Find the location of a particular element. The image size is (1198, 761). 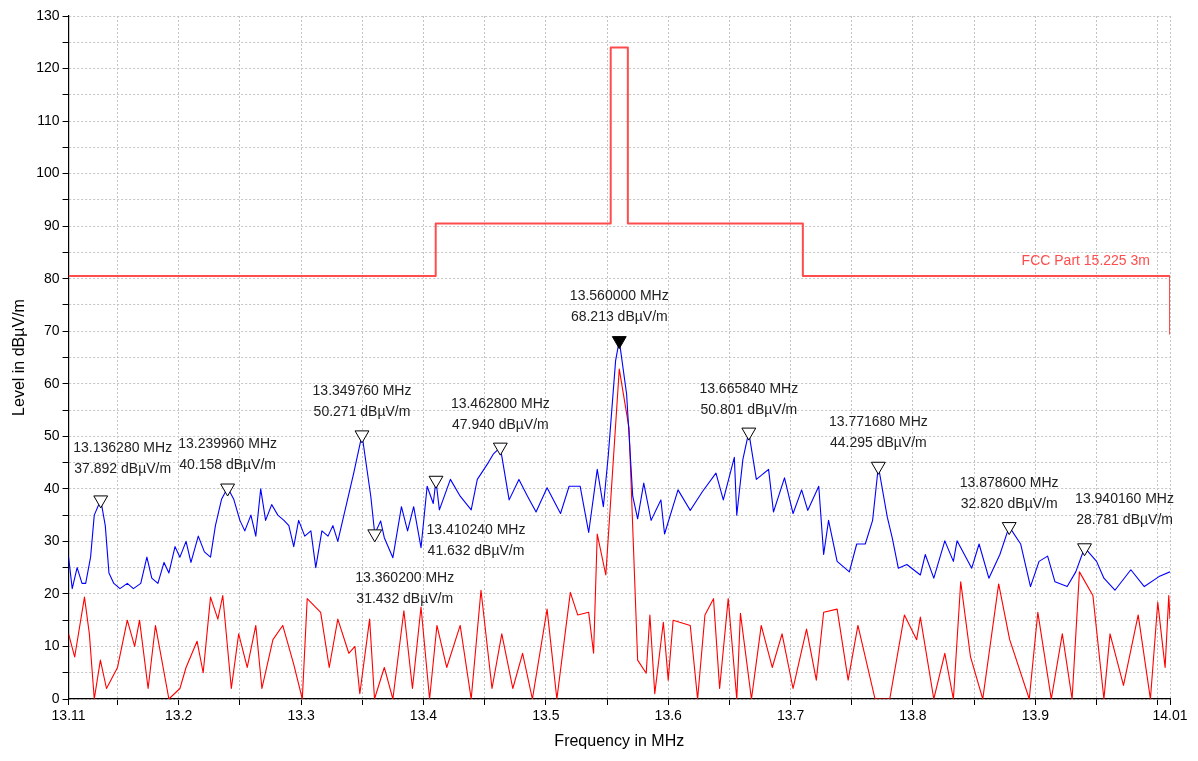

x-axis-title: Frequency in MHz is located at coordinates (619, 740).